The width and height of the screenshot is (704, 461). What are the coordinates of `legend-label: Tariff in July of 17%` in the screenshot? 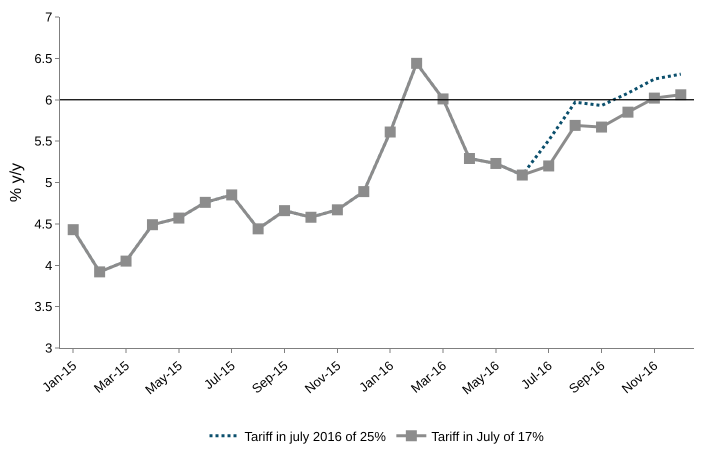 It's located at (487, 436).